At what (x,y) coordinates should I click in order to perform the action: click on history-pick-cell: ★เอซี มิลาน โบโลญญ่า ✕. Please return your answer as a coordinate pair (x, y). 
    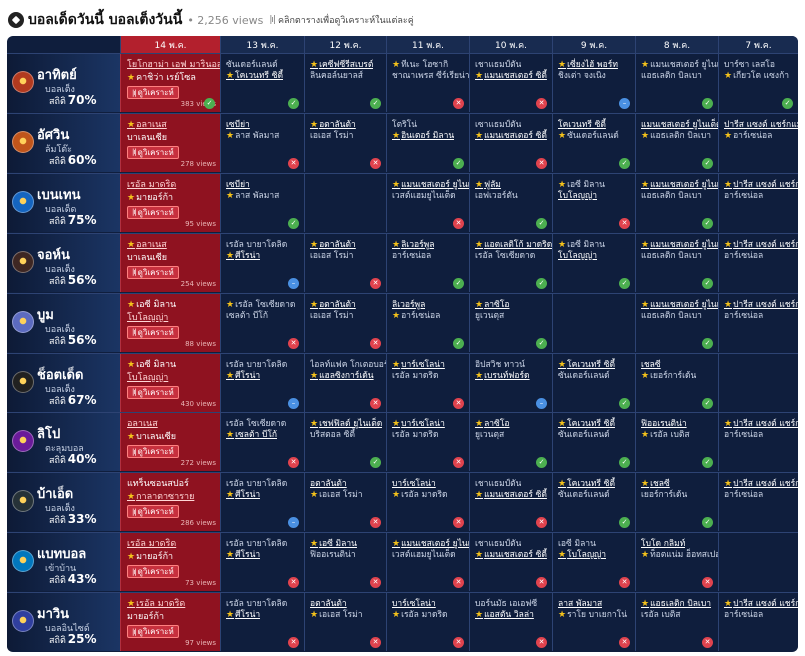
    Looking at the image, I should click on (593, 202).